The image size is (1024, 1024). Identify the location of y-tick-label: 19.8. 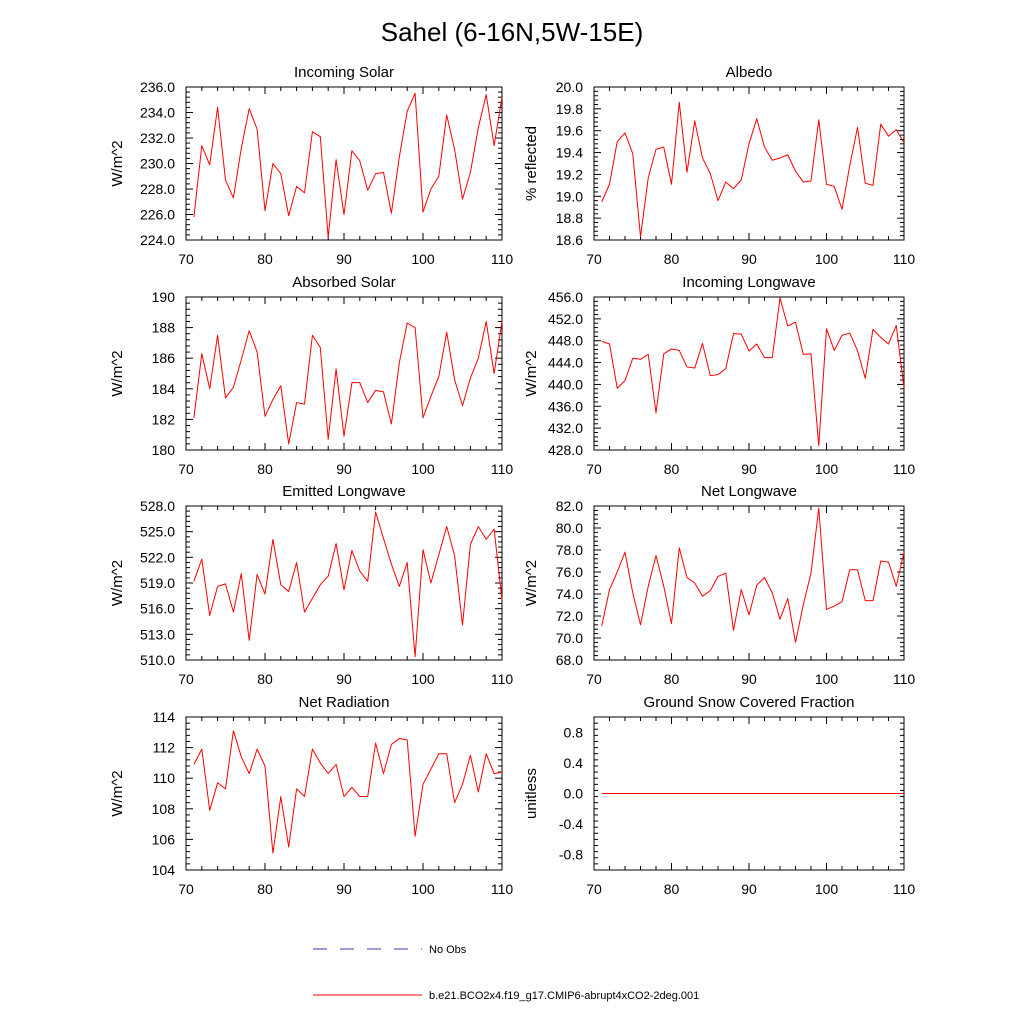
(569, 109).